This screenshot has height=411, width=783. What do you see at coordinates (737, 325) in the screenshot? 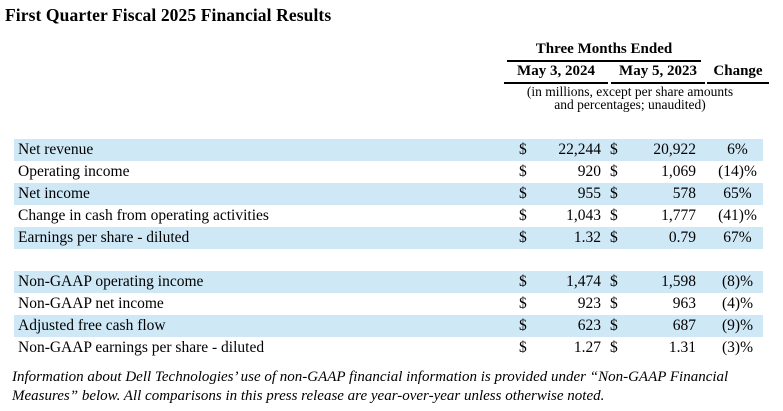
I see `change-value: (9)%` at bounding box center [737, 325].